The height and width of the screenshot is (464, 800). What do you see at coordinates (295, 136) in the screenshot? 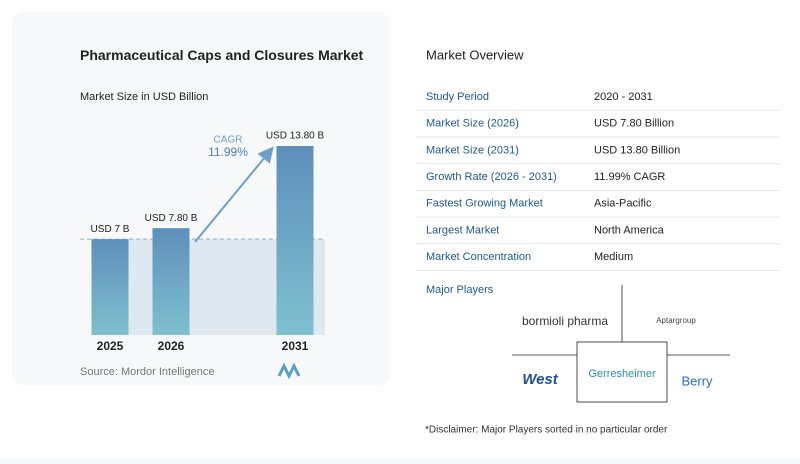
I see `value-label: USD 13.80 B` at bounding box center [295, 136].